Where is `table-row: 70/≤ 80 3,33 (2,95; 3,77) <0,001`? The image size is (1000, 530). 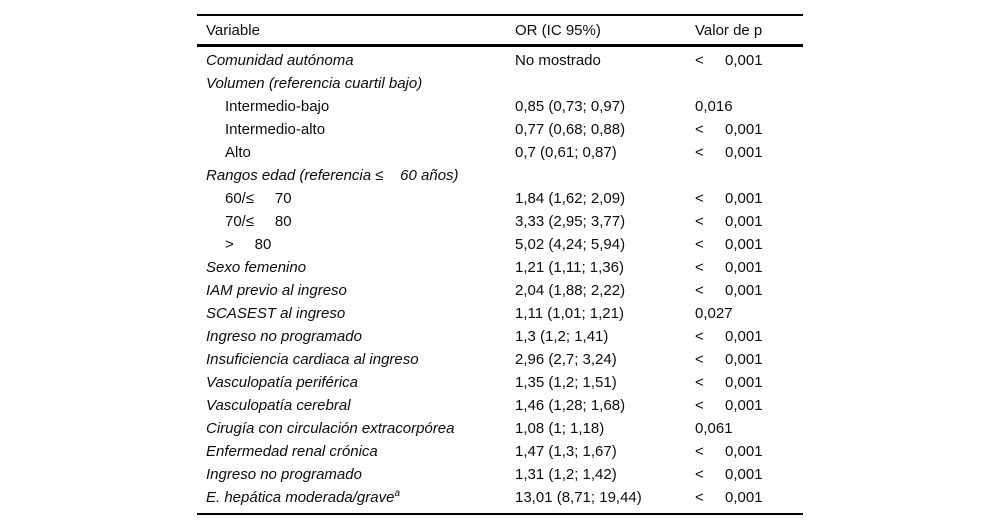
table-row: 70/≤ 80 3,33 (2,95; 3,77) <0,001 is located at coordinates (500, 221).